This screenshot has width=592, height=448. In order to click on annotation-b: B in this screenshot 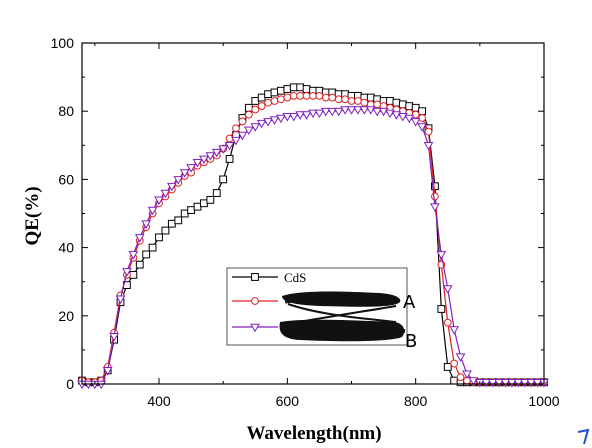, I will do `click(411, 341)`.